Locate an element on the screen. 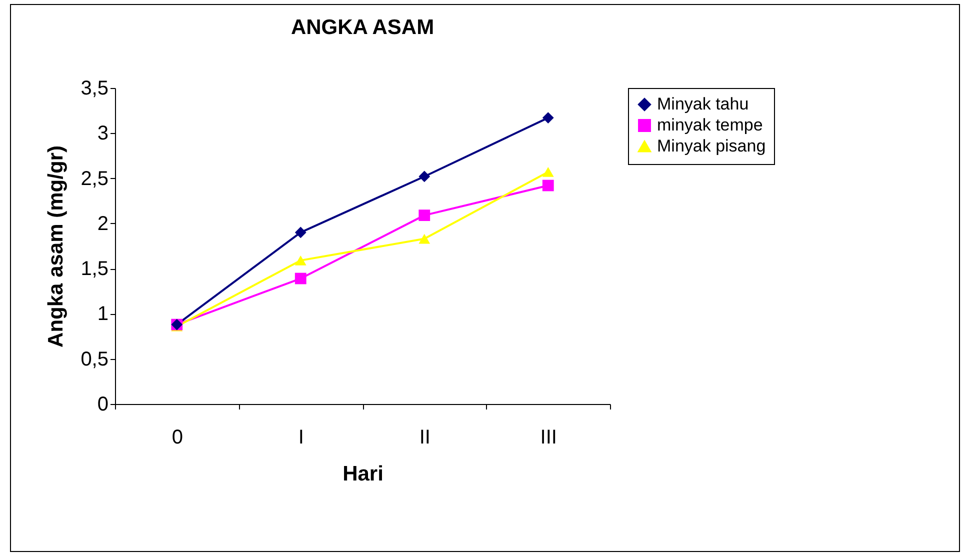 The image size is (965, 557). y-tick-label: 0,5 is located at coordinates (94, 359).